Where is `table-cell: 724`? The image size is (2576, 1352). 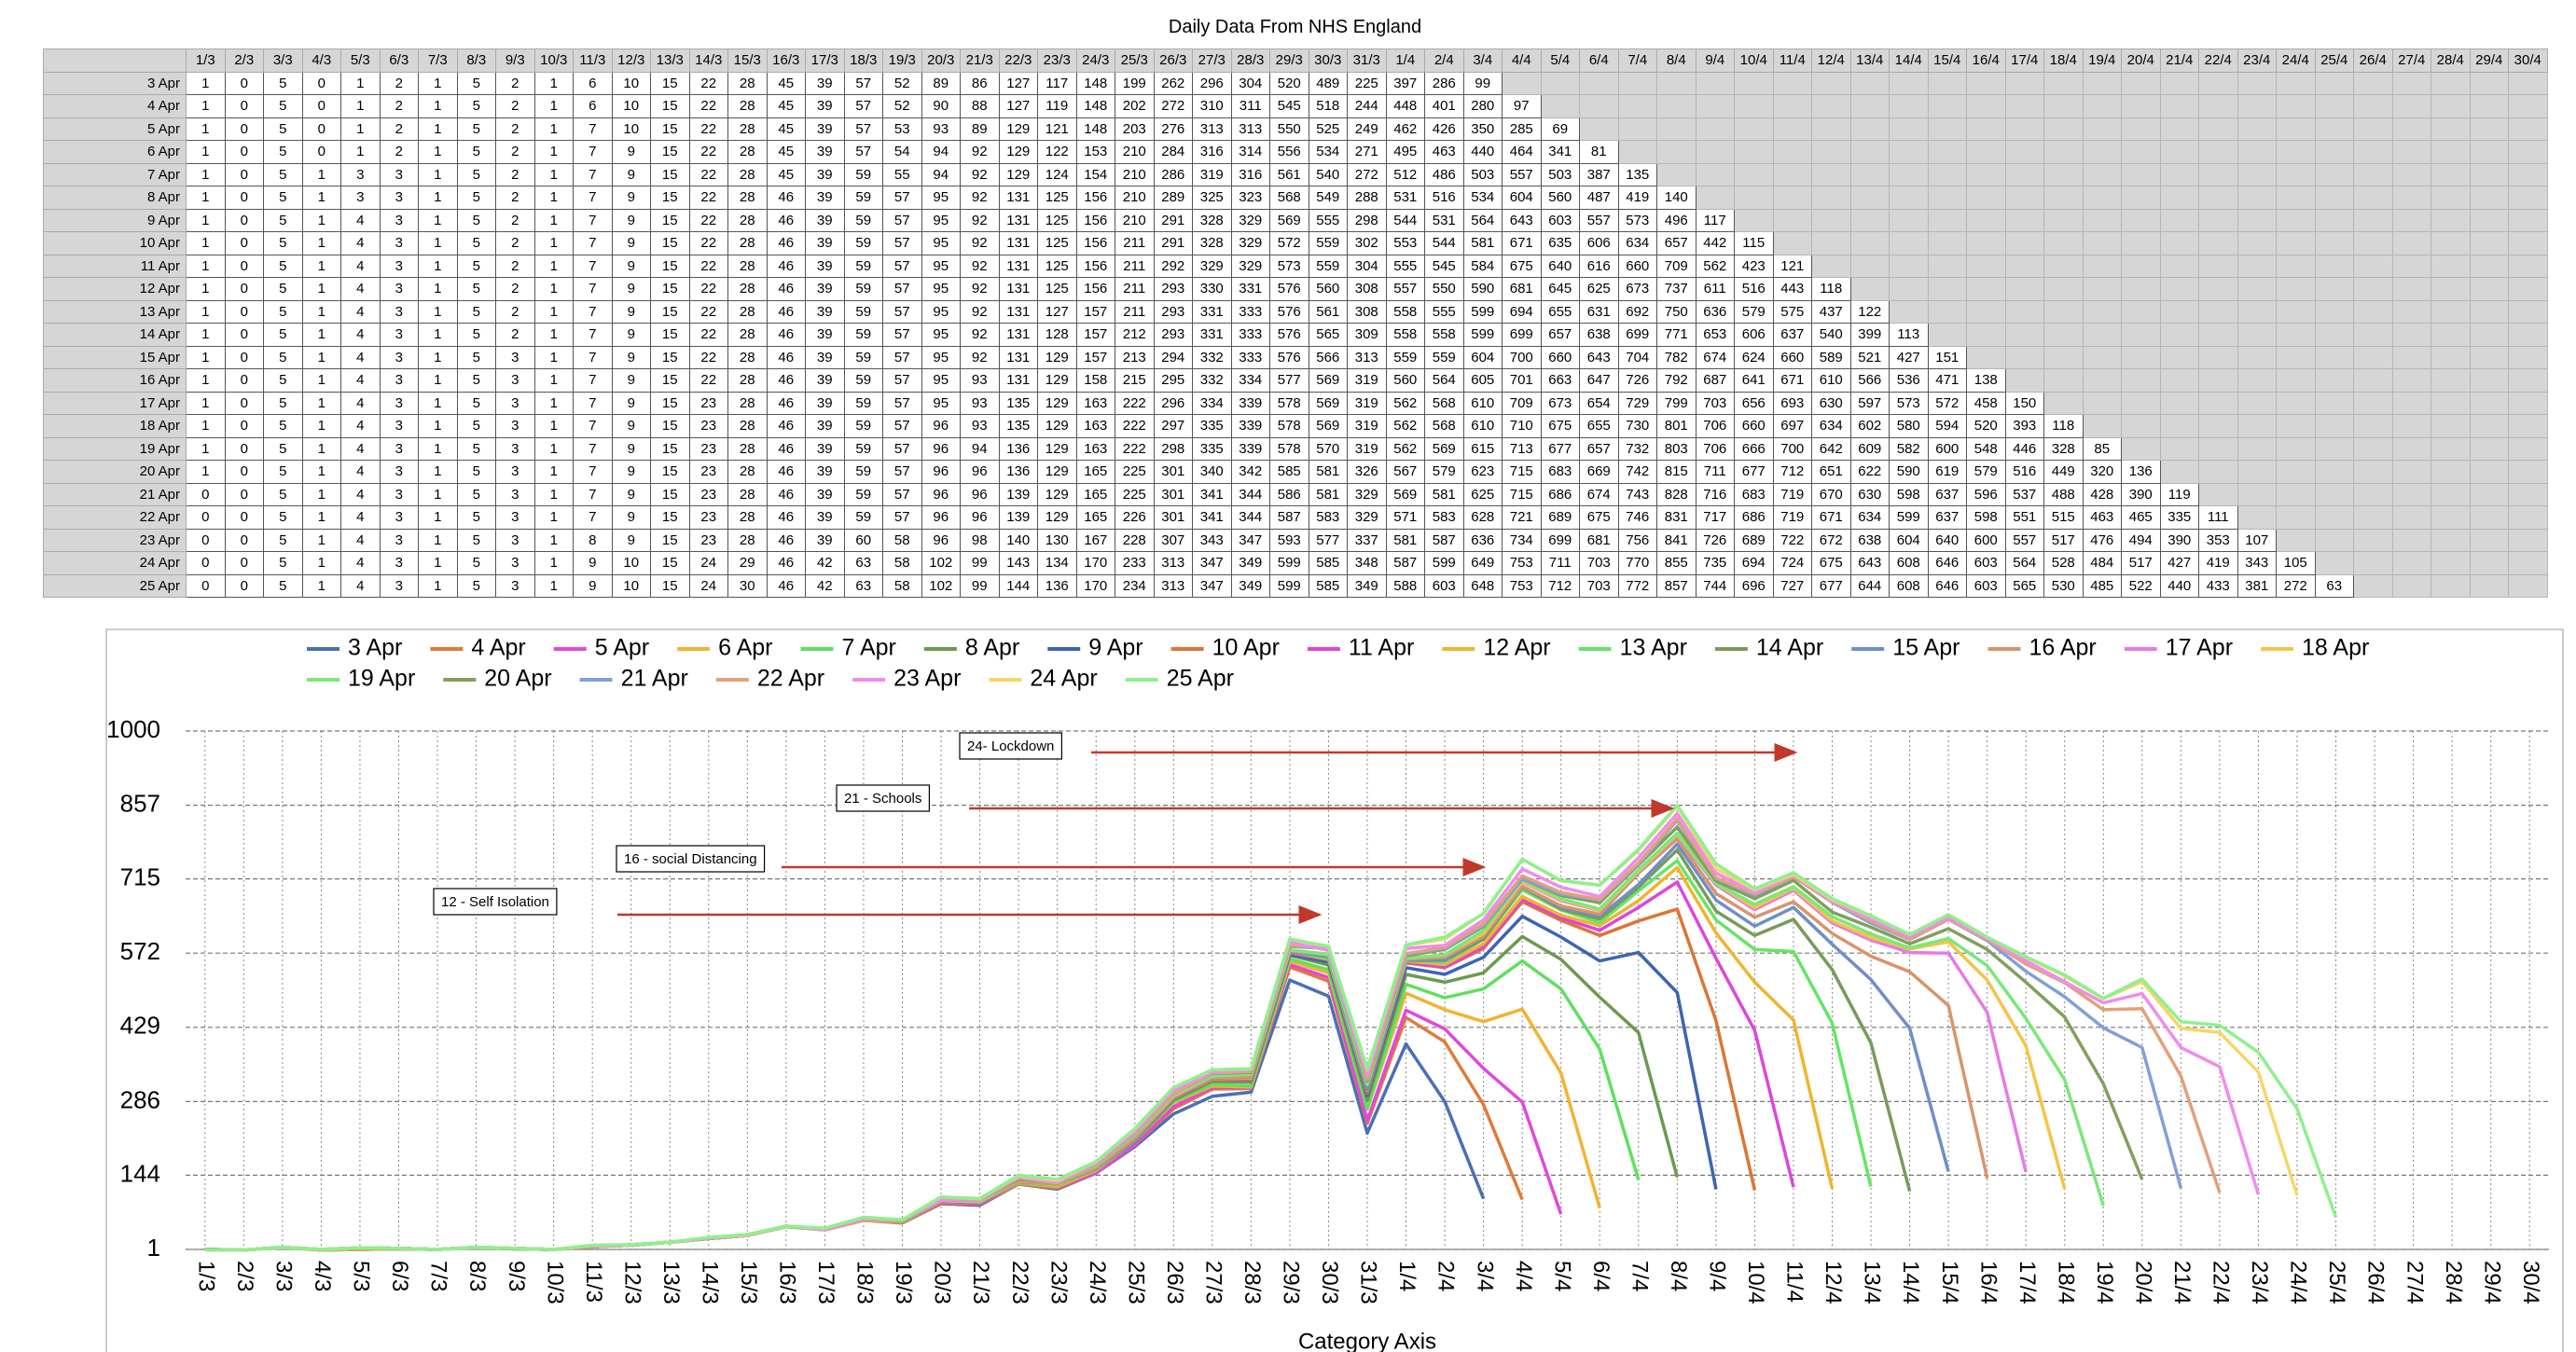
table-cell: 724 is located at coordinates (1792, 563).